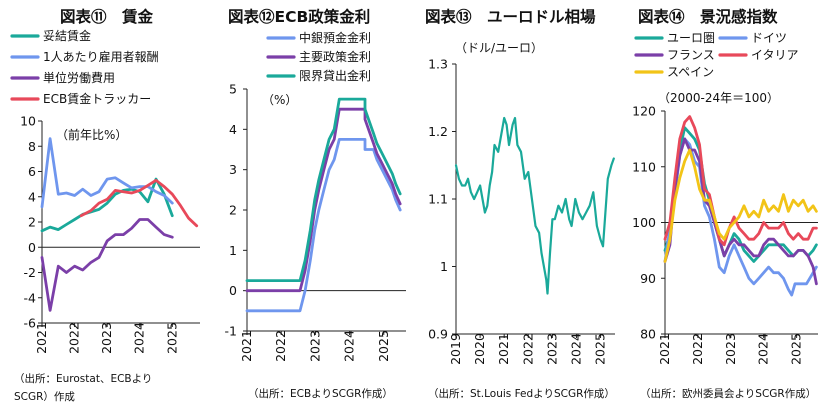 This screenshot has width=833, height=414. What do you see at coordinates (691, 38) in the screenshot?
I see `legend-label: ユーロ圏` at bounding box center [691, 38].